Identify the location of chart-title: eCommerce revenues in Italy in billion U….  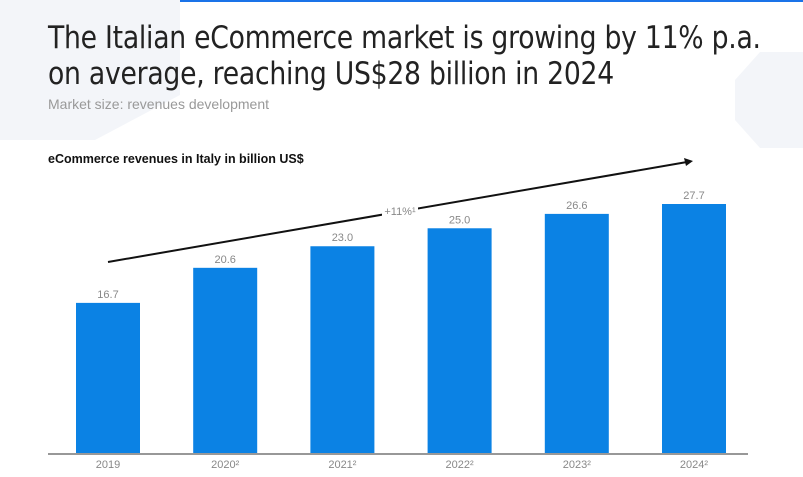
(176, 159).